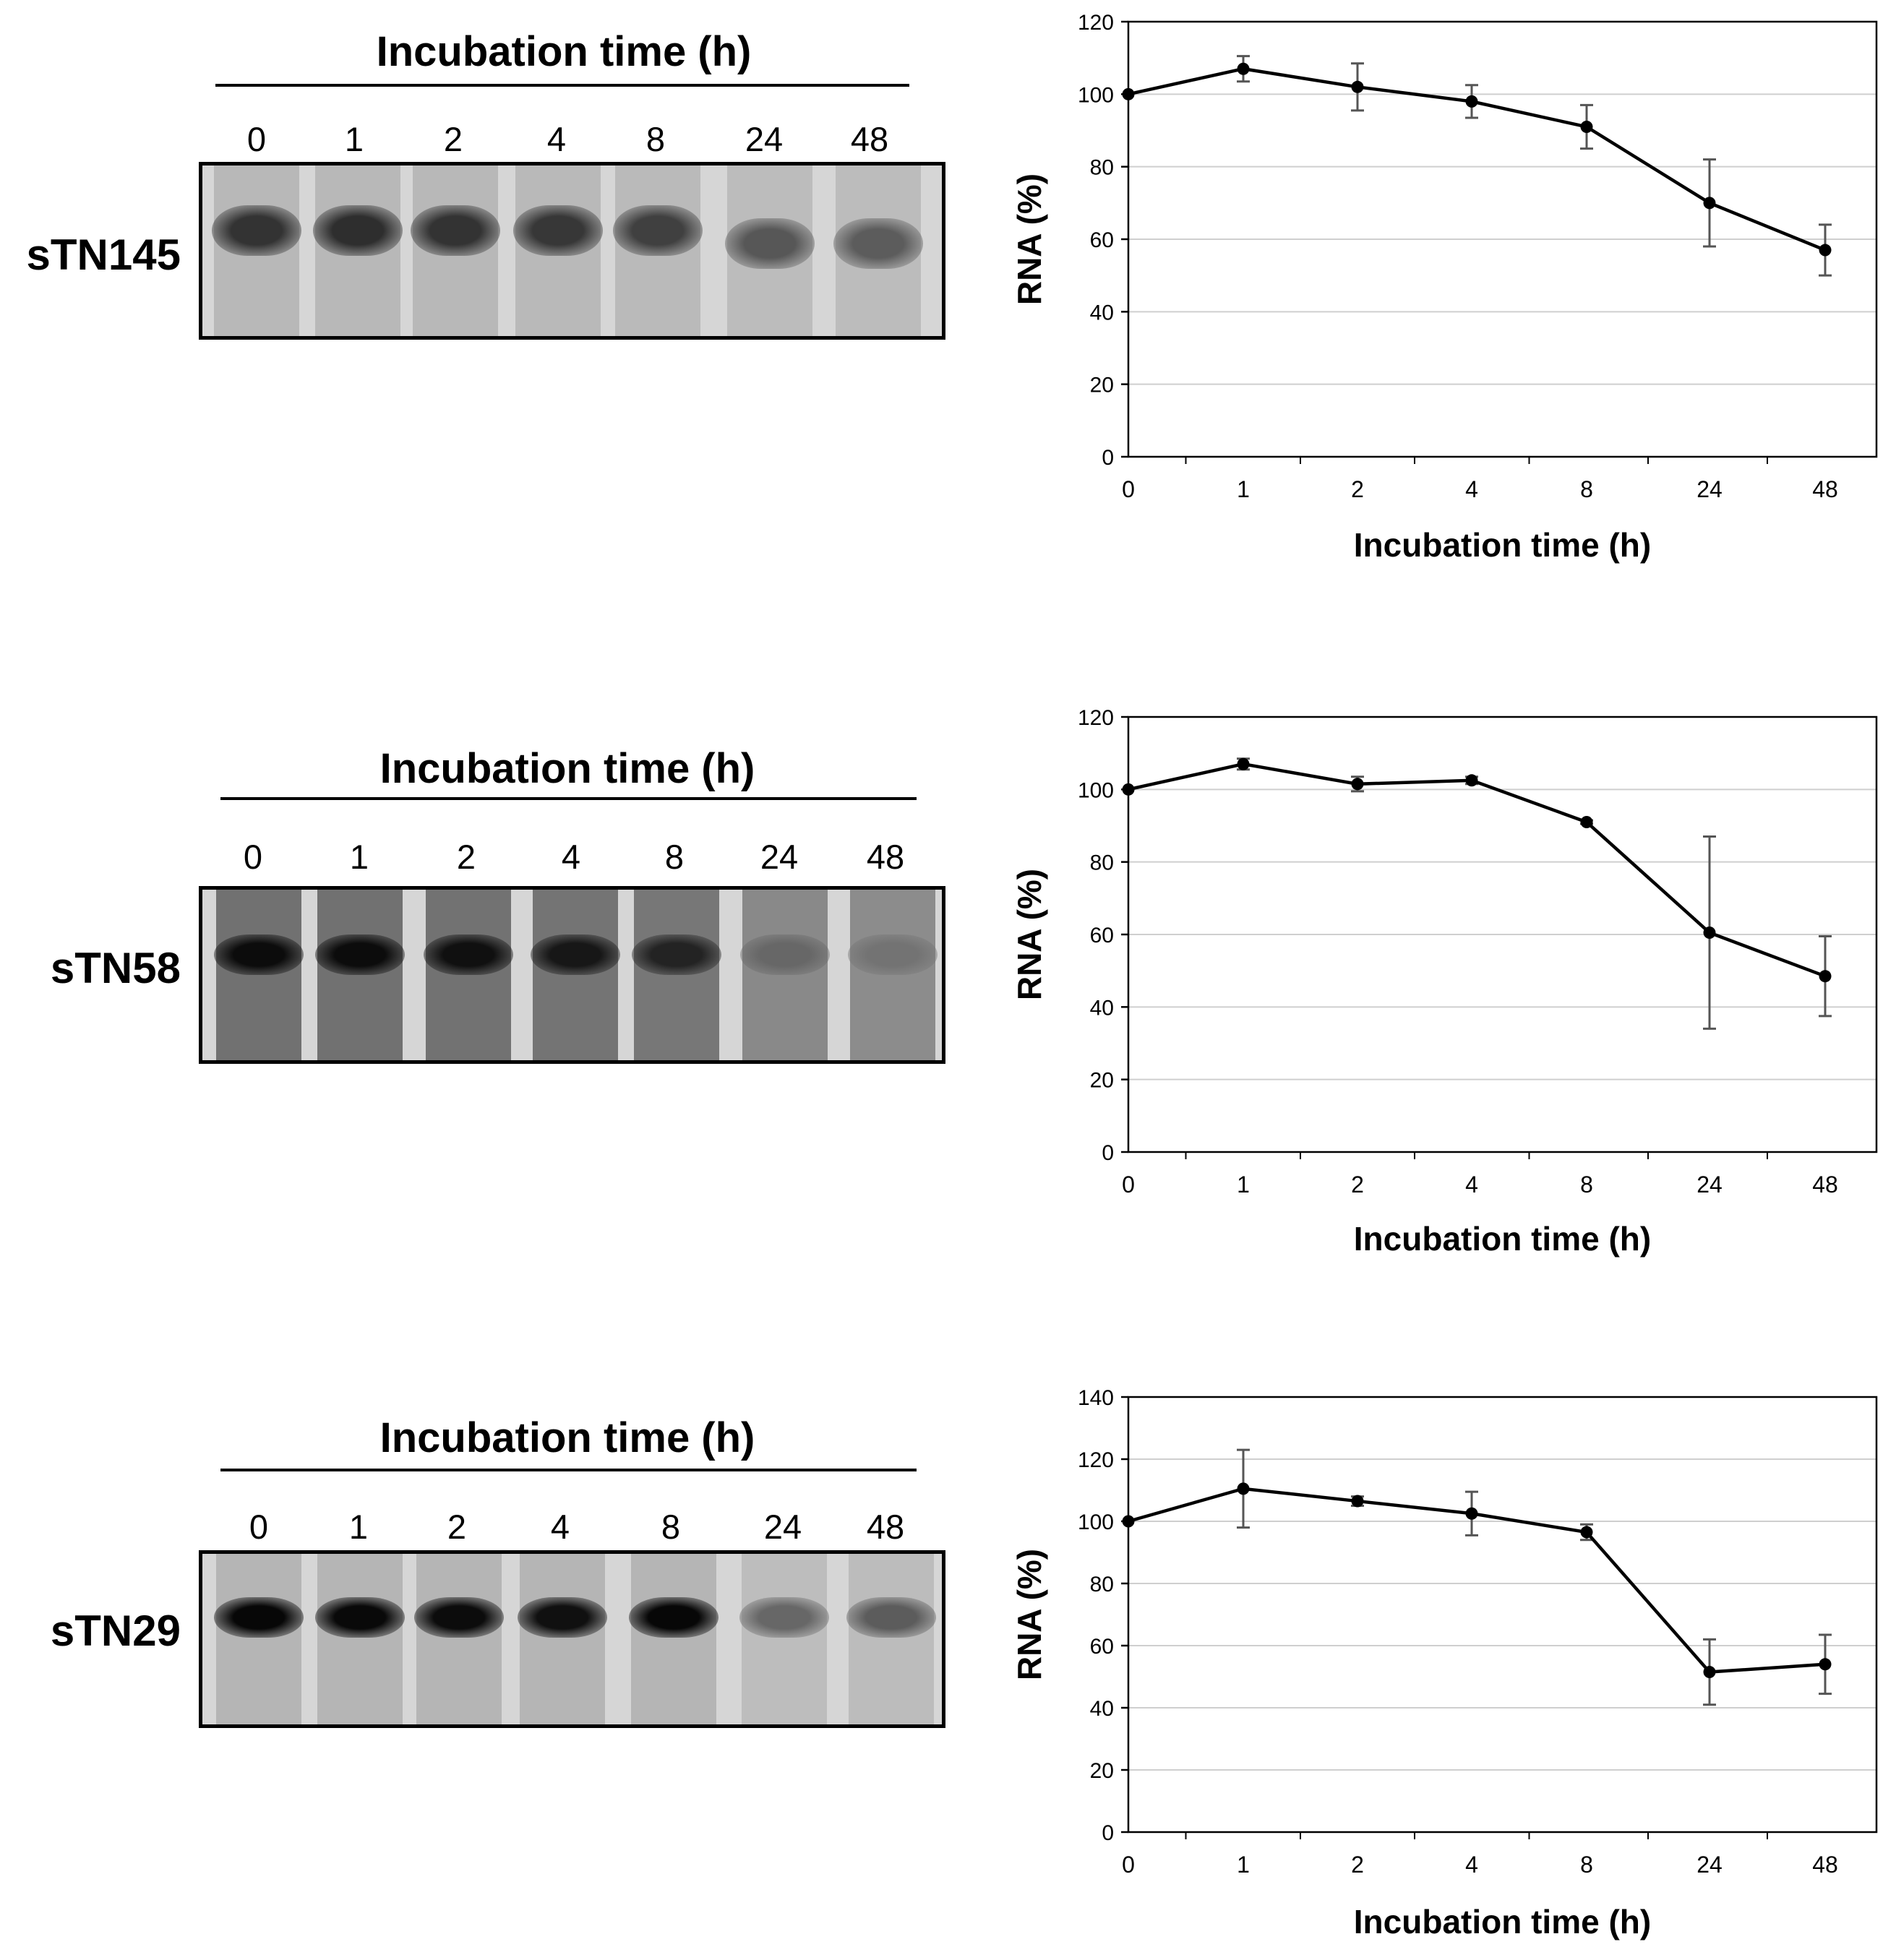 This screenshot has height=1960, width=1896. Describe the element at coordinates (259, 1527) in the screenshot. I see `lane-label: 0` at that location.